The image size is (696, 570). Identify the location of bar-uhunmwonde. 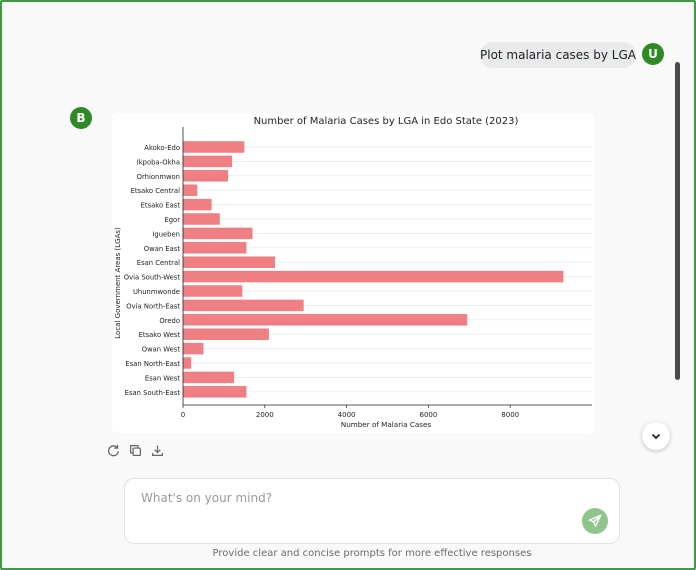
(213, 291).